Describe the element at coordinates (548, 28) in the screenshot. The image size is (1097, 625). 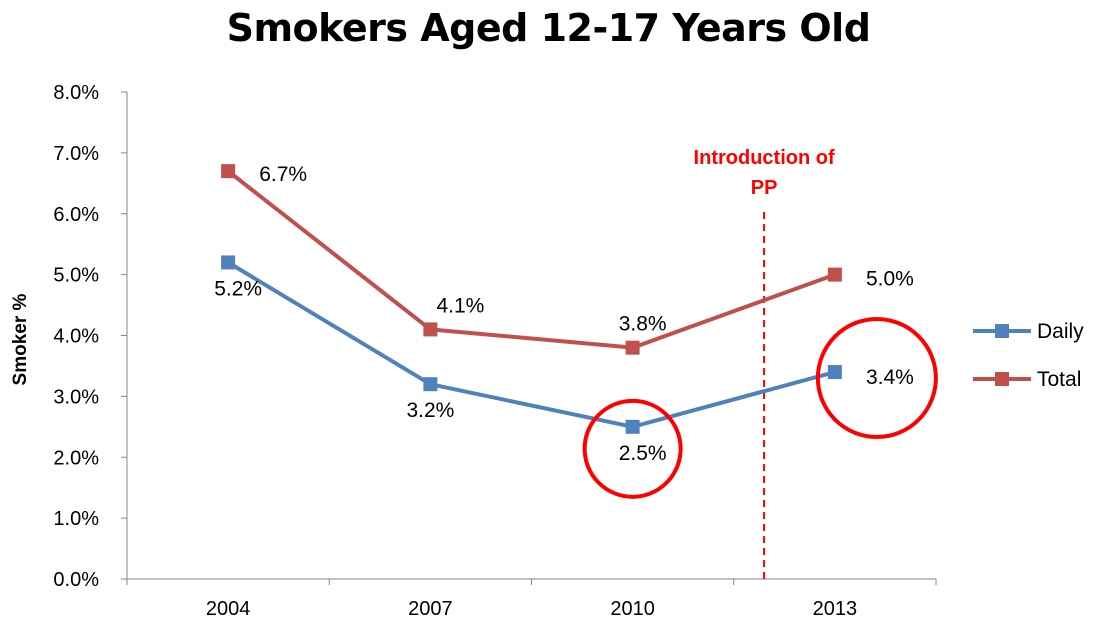
I see `chart-title: Smokers Aged 12-17 Years Old` at that location.